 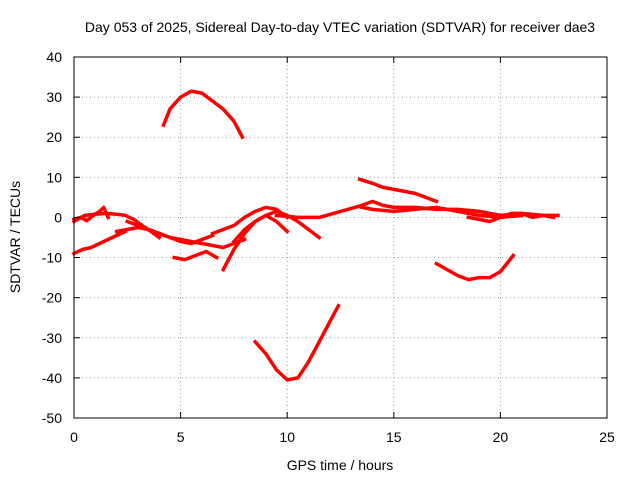 I want to click on x-tick-label: 25, so click(x=607, y=437).